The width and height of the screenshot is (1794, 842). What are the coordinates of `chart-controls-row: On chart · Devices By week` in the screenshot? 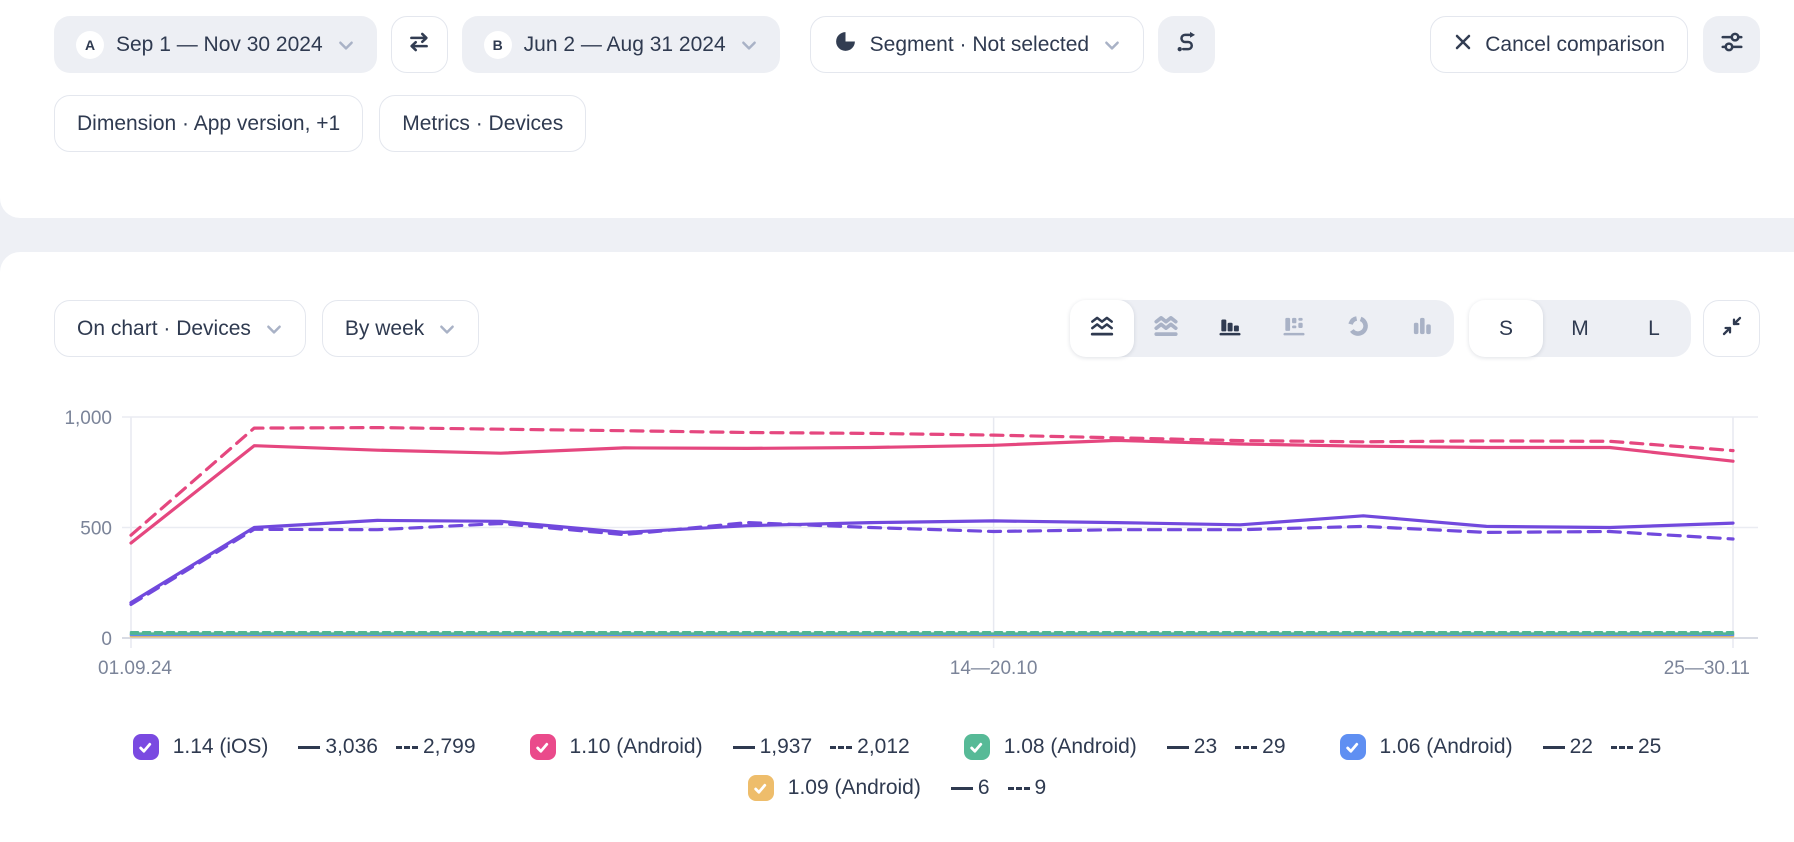 It's located at (907, 328).